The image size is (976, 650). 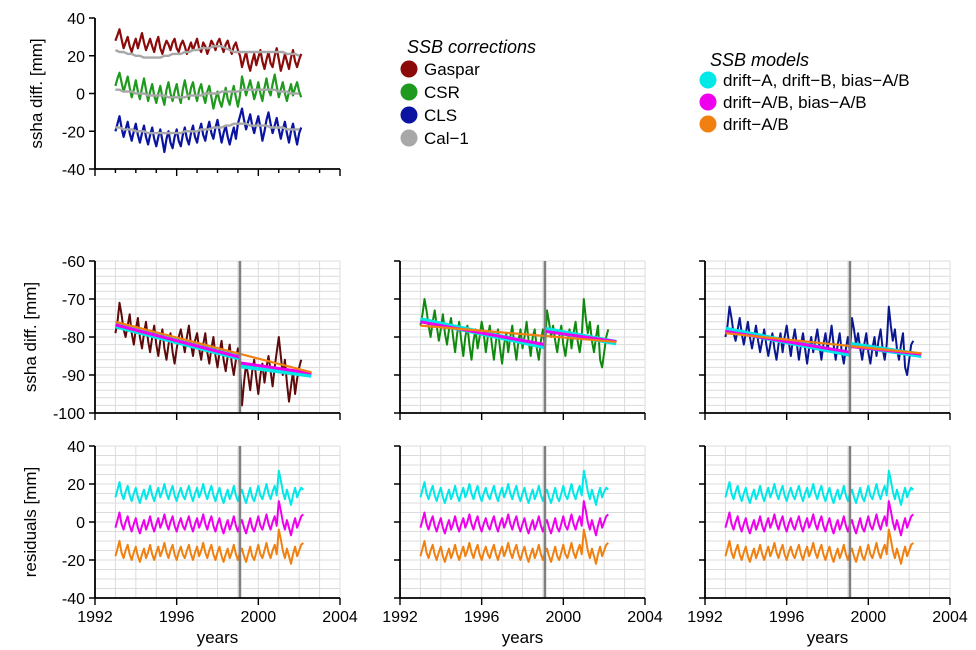 I want to click on legend-label-corrections: CLS, so click(x=440, y=115).